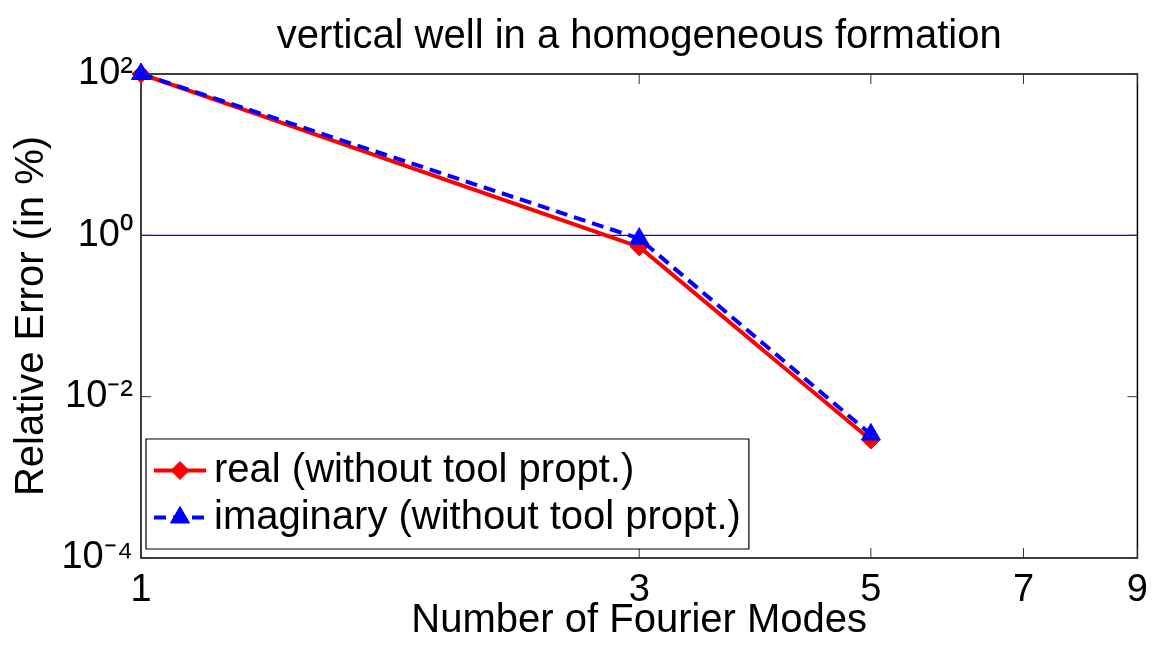  Describe the element at coordinates (1137, 588) in the screenshot. I see `x-tick-label: 9` at that location.